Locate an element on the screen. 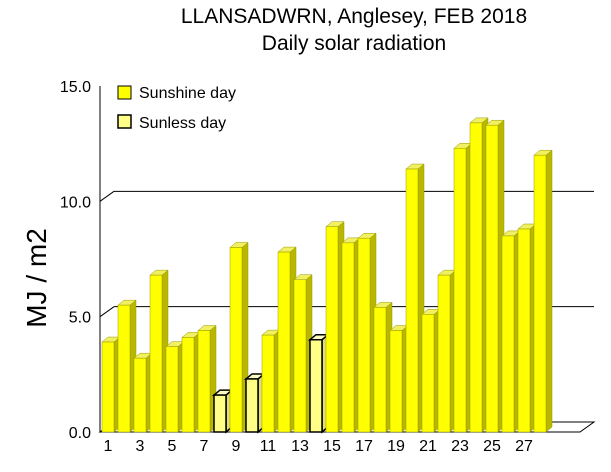 The width and height of the screenshot is (611, 472). y-tick-label: 0.0 is located at coordinates (80, 433).